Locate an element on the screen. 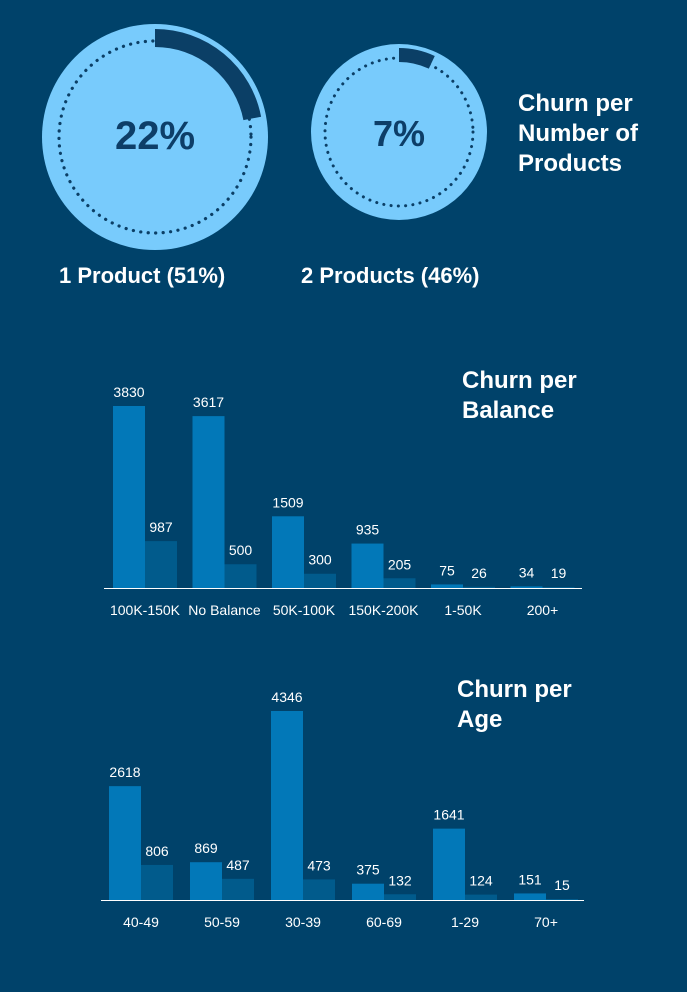 The width and height of the screenshot is (687, 992). age-data-label: 869 is located at coordinates (206, 848).